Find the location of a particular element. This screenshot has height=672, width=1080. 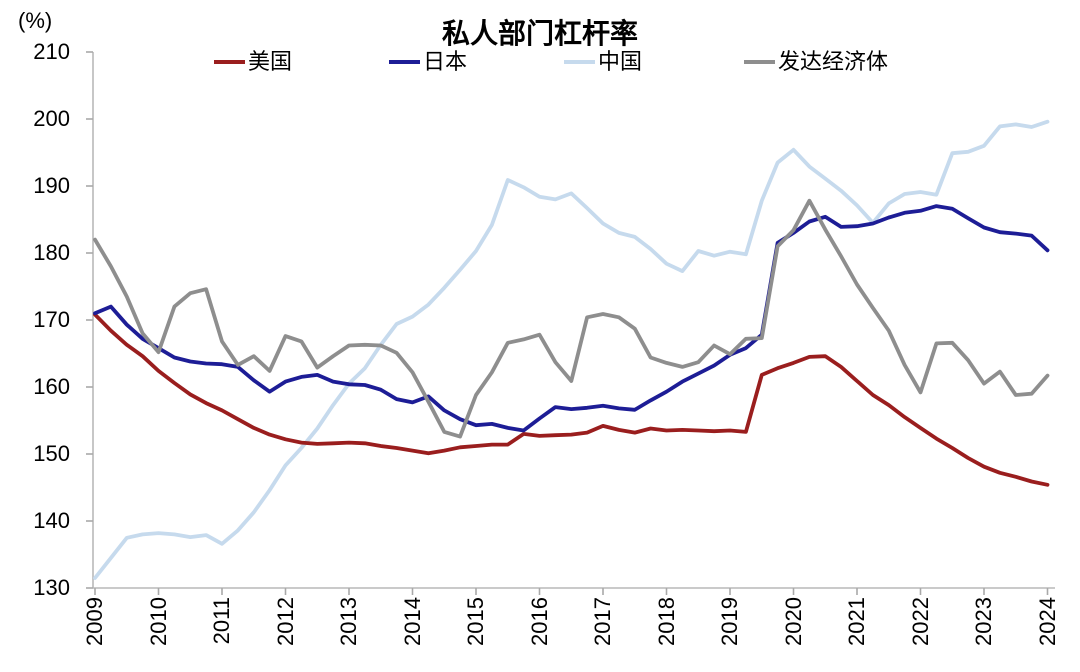

legend-item-us: 美国 is located at coordinates (253, 62).